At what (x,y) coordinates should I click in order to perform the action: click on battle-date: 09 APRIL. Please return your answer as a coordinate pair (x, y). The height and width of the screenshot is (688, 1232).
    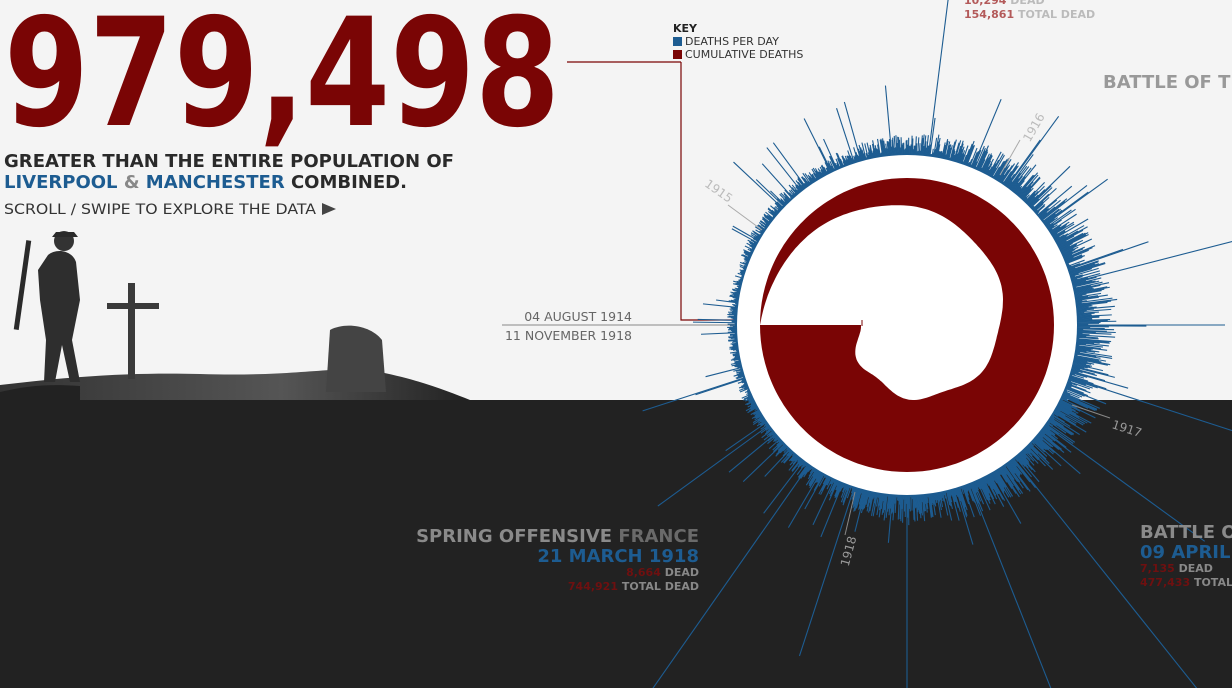
    Looking at the image, I should click on (1185, 552).